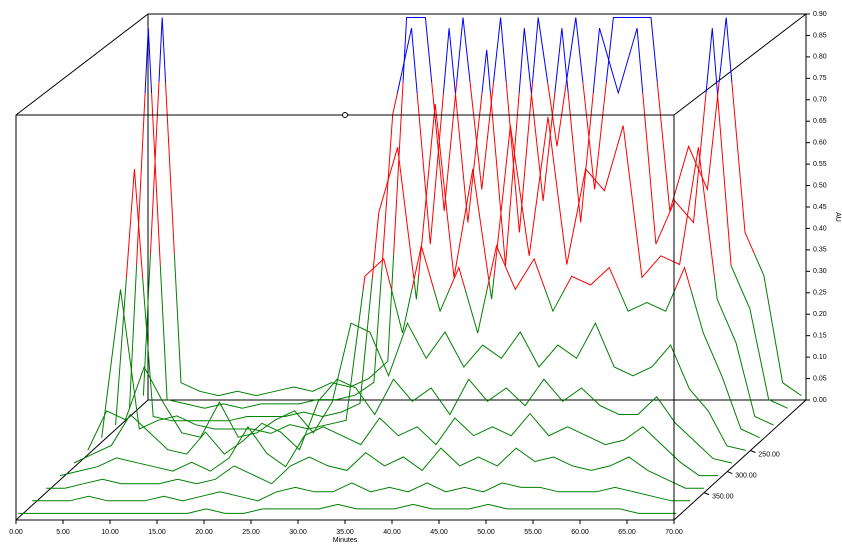 This screenshot has height=544, width=842. Describe the element at coordinates (820, 78) in the screenshot. I see `y-tick-label: 0.75` at that location.